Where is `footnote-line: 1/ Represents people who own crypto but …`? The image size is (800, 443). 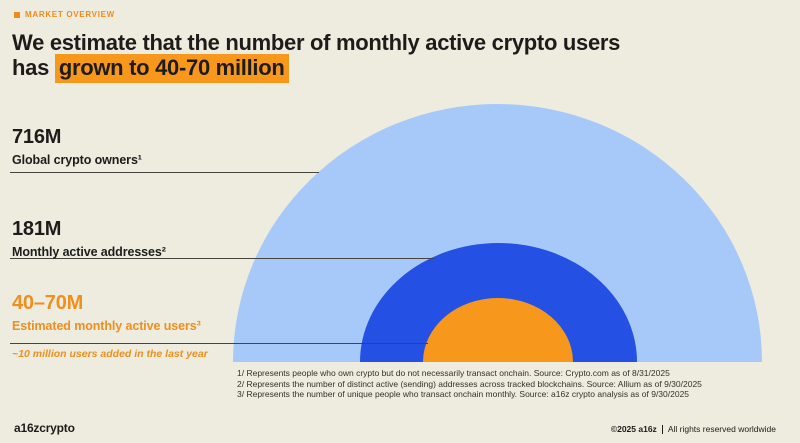
footnote-line: 1/ Represents people who own crypto but … is located at coordinates (453, 373).